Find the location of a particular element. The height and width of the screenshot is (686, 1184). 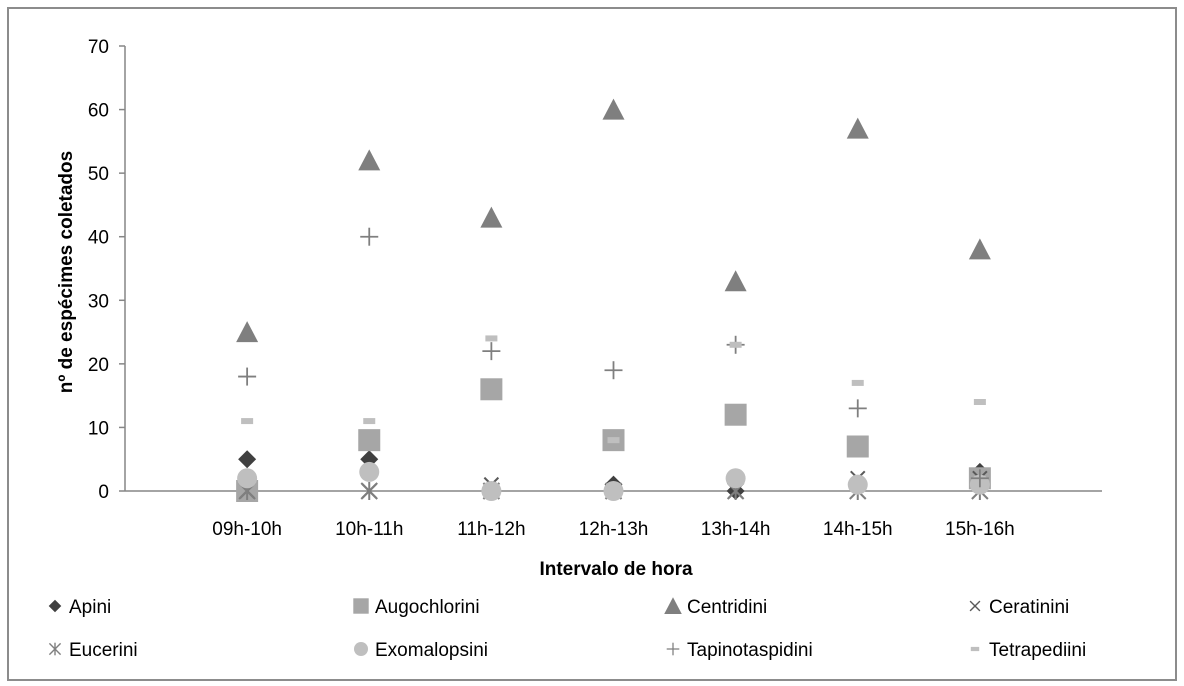

legend-marker-dash is located at coordinates (975, 649).